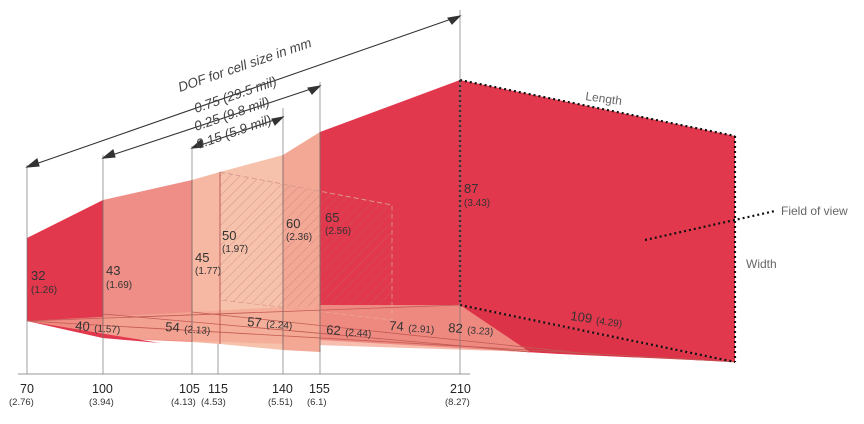 The image size is (864, 424). What do you see at coordinates (172, 327) in the screenshot?
I see `width-value: 54` at bounding box center [172, 327].